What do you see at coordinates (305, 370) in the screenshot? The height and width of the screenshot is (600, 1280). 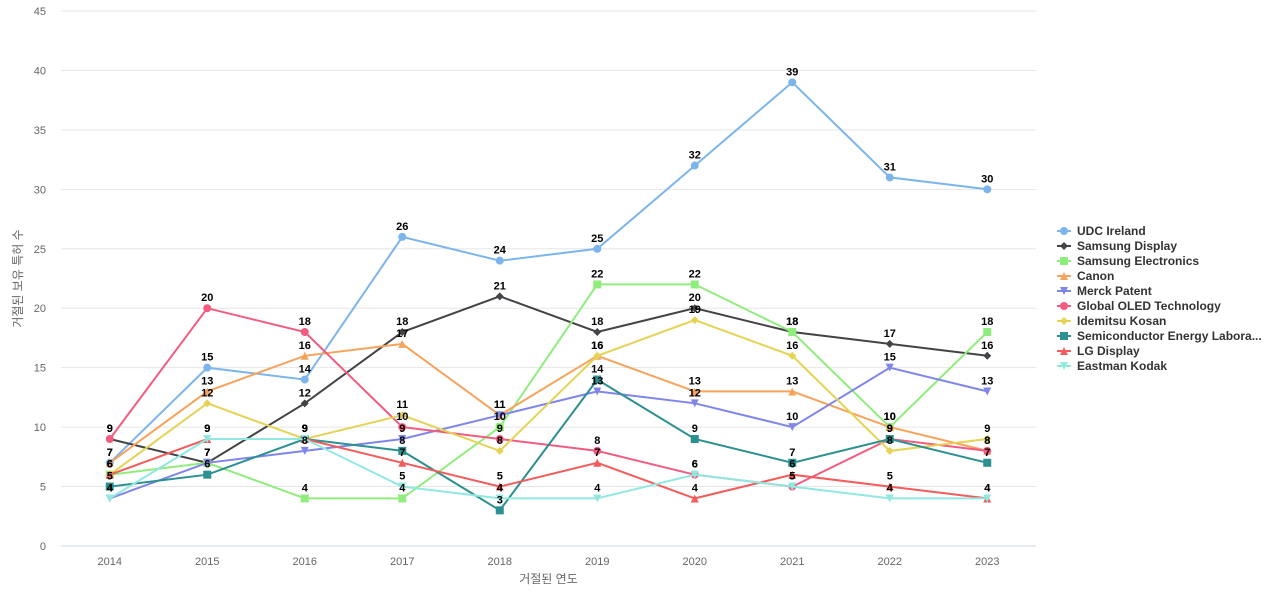 I see `data-label: 14` at bounding box center [305, 370].